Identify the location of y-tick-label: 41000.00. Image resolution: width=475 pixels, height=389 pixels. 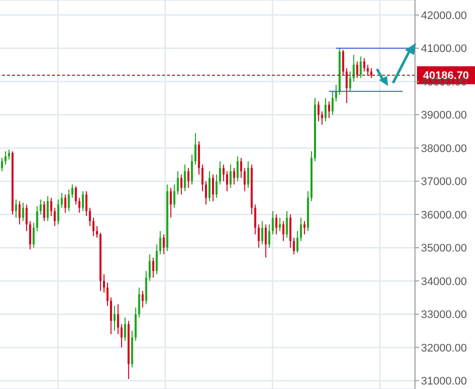
(444, 49).